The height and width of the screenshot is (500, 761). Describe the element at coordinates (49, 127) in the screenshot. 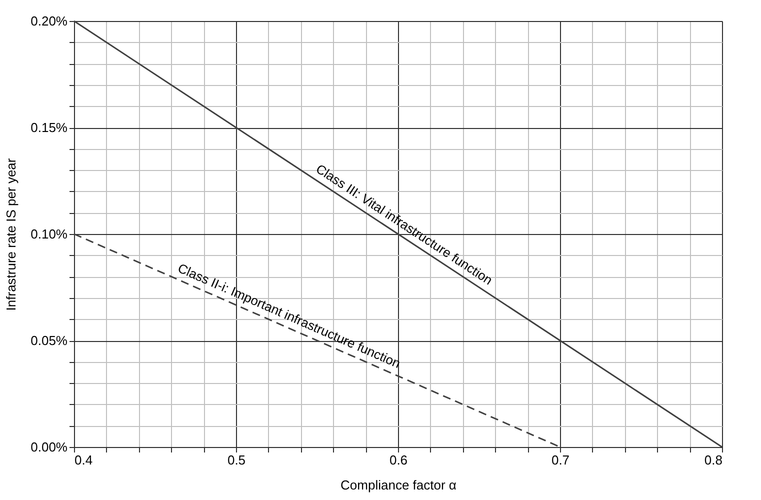

I see `y-tick-label: 0.15%` at that location.